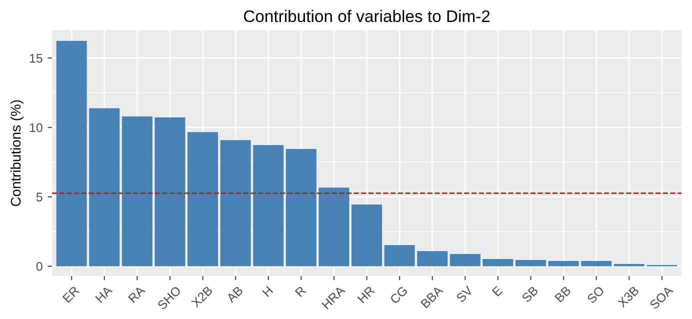 The width and height of the screenshot is (692, 319). Describe the element at coordinates (530, 294) in the screenshot. I see `x-tick-label: SB` at that location.